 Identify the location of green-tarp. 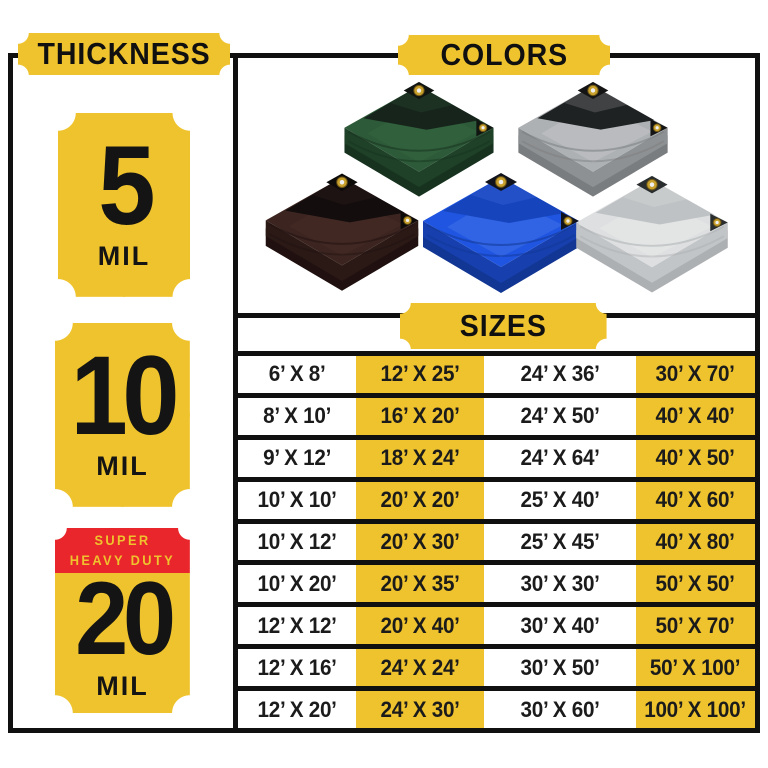
(419, 145).